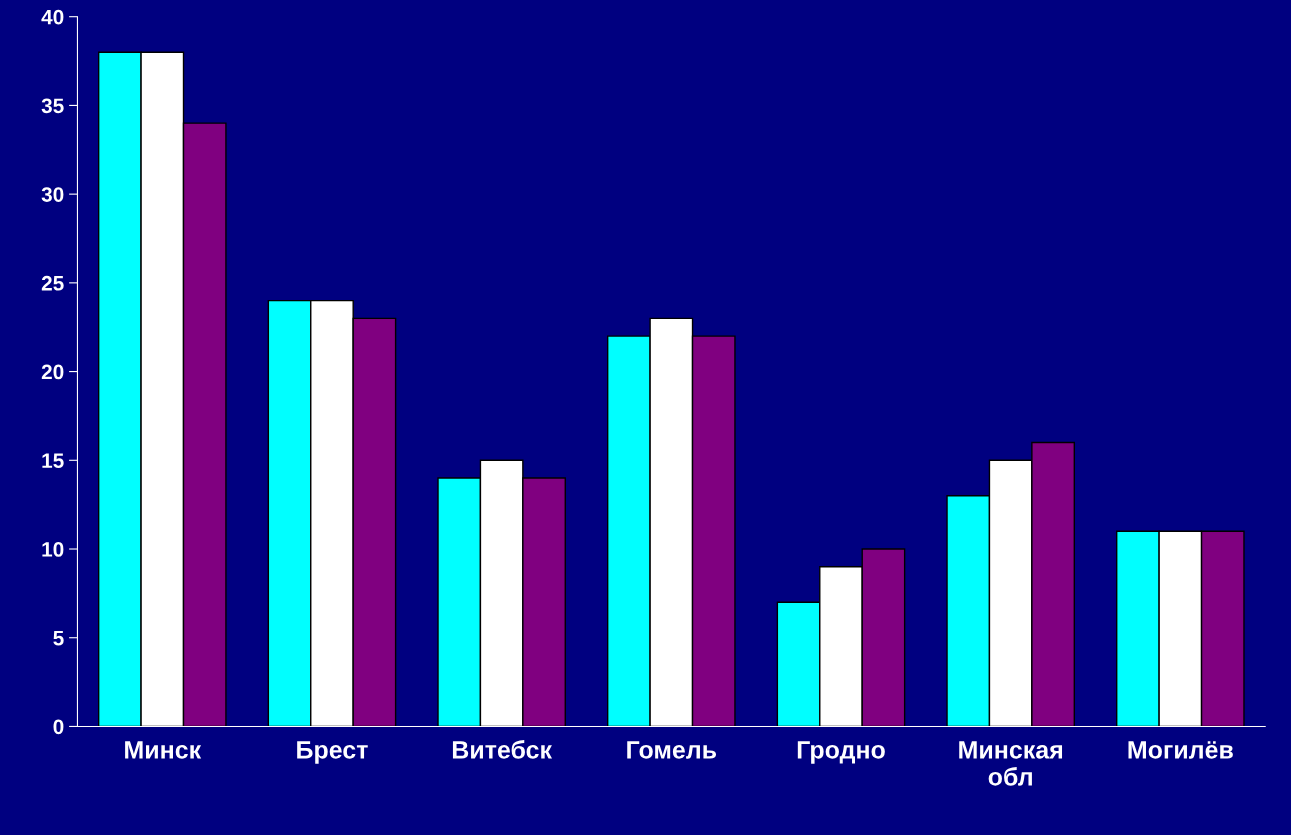 Image resolution: width=1291 pixels, height=835 pixels. Describe the element at coordinates (52, 372) in the screenshot. I see `y-tick-label: 20` at that location.